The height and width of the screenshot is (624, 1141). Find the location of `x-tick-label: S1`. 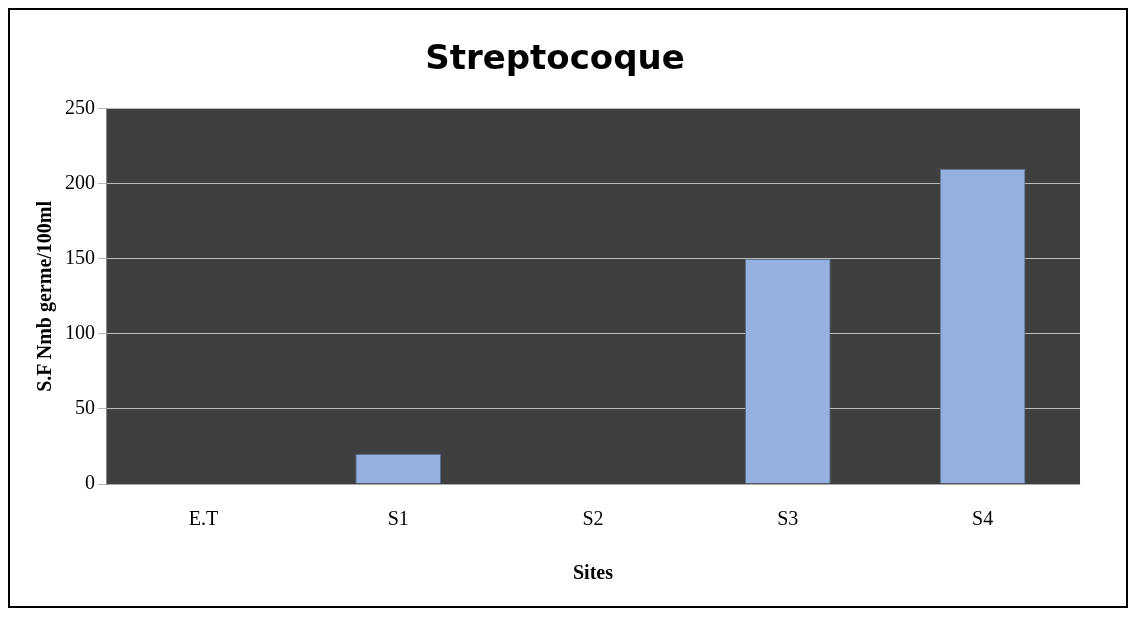

x-tick-label: S1 is located at coordinates (398, 518).